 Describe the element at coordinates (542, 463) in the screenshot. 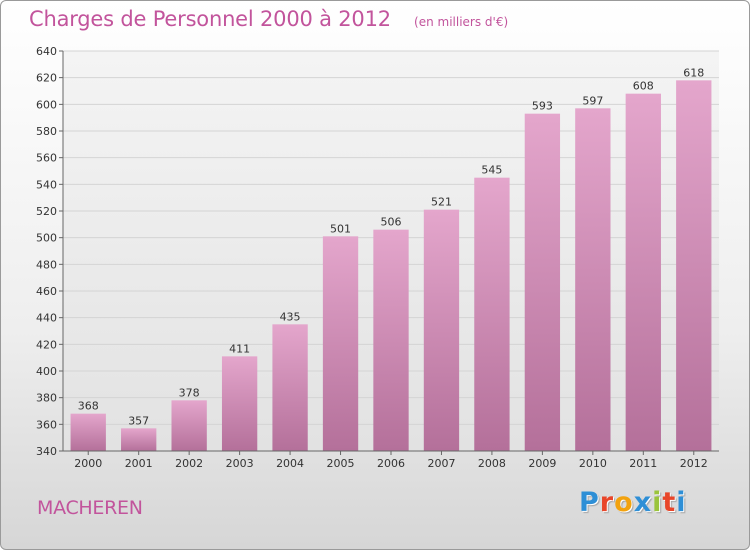

I see `x-tick-label-2009: 2009` at that location.